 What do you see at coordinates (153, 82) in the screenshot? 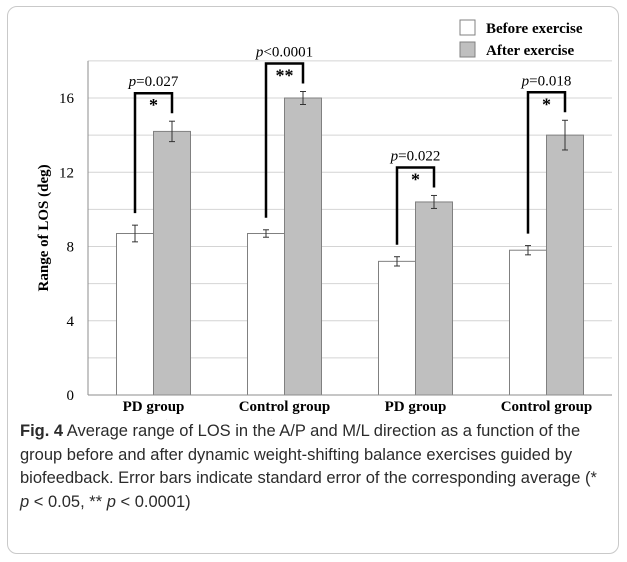
I see `p-value-label: p=0.027` at bounding box center [153, 82].